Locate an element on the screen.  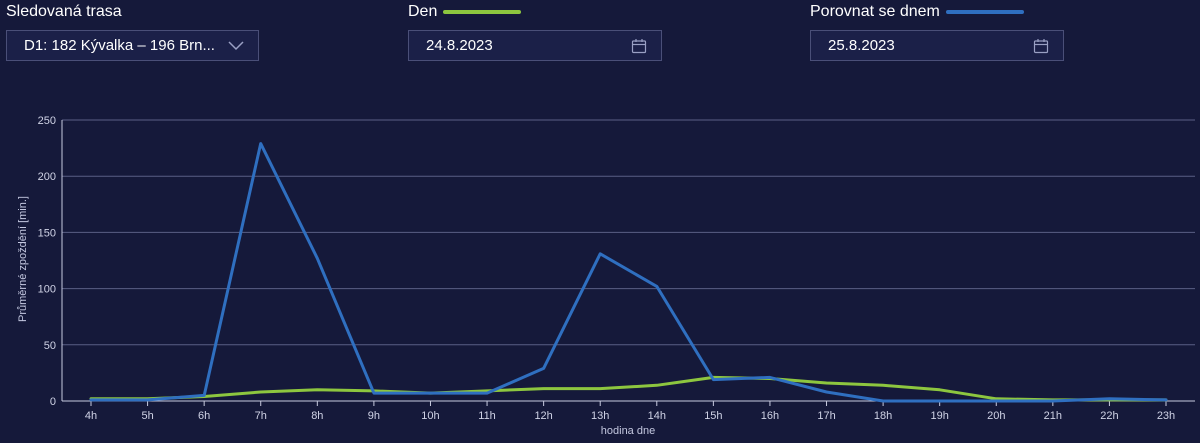
route-control: Sledovaná trasa is located at coordinates (64, 12).